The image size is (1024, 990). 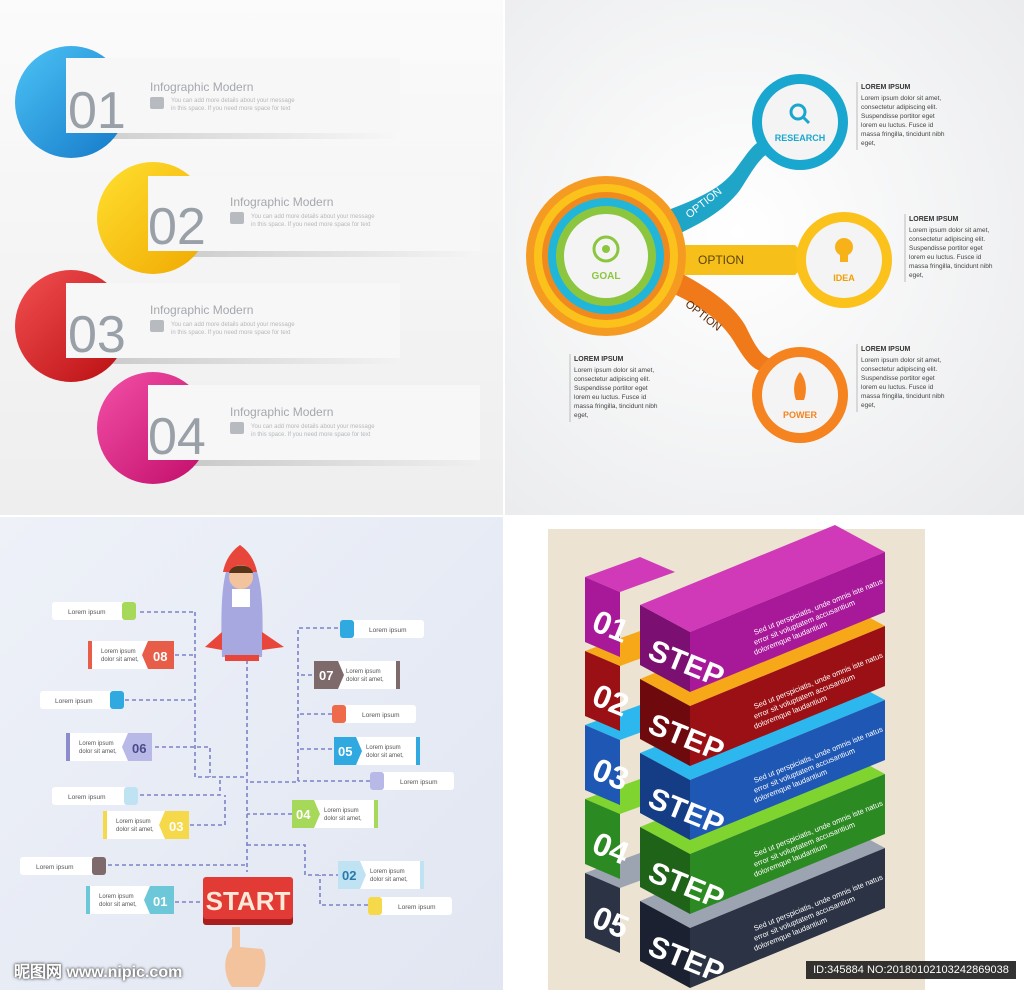 I want to click on svg-text: 06, so click(x=139, y=748).